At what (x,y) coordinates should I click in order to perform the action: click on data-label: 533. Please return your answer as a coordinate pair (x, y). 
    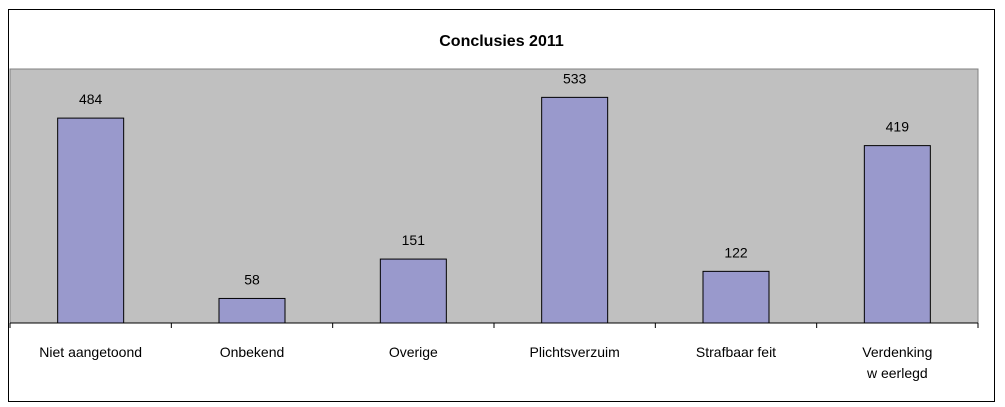
    Looking at the image, I should click on (575, 78).